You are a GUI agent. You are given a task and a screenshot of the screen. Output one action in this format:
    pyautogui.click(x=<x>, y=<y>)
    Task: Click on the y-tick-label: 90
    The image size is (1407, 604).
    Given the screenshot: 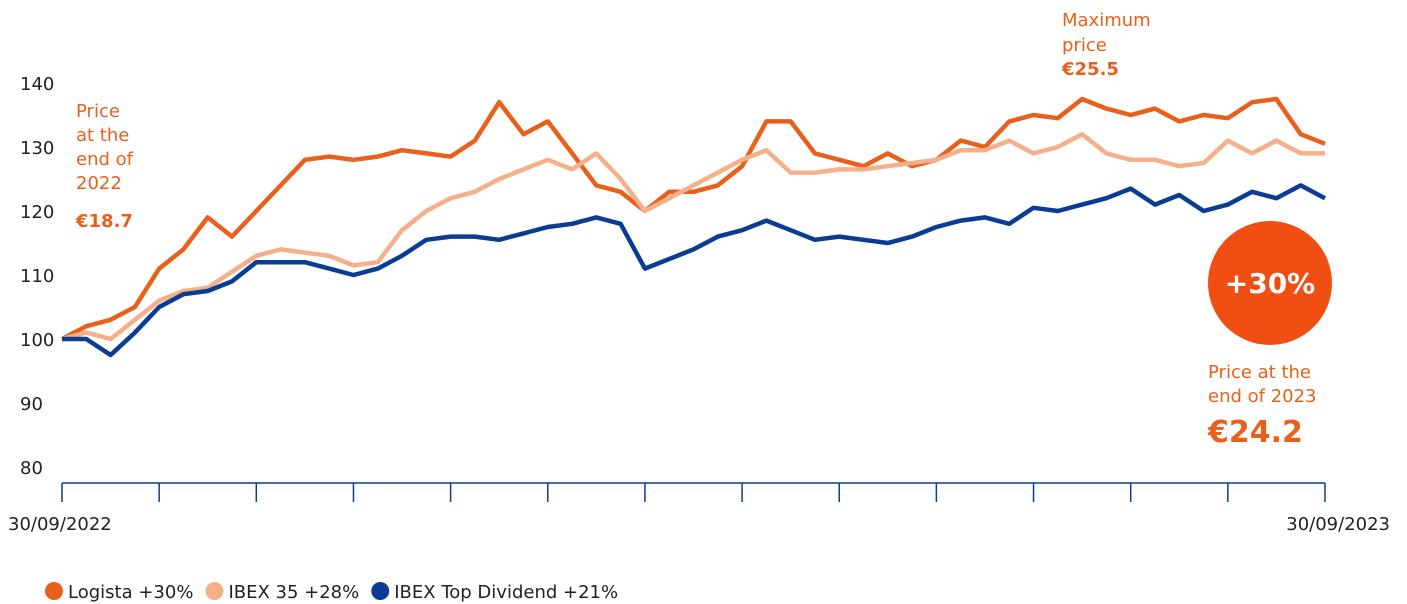 What is the action you would take?
    pyautogui.click(x=31, y=404)
    